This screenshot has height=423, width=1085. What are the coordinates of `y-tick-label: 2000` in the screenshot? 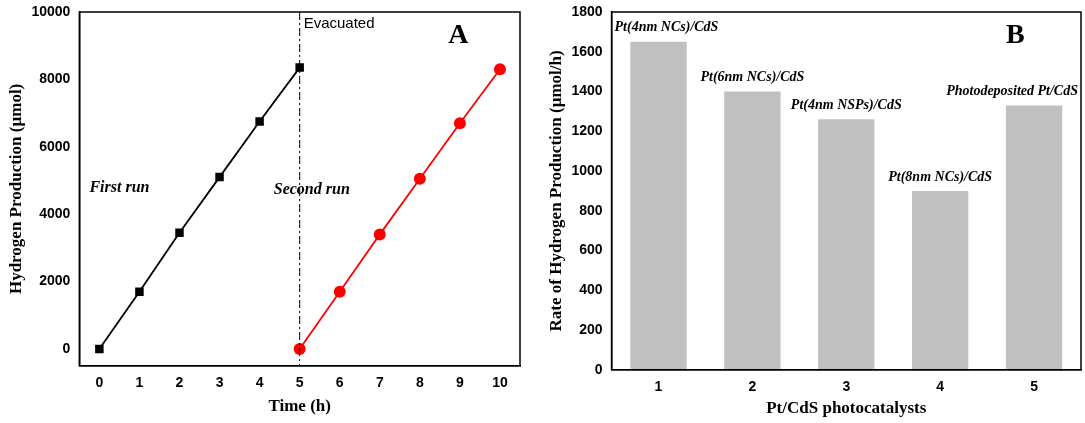 It's located at (55, 280).